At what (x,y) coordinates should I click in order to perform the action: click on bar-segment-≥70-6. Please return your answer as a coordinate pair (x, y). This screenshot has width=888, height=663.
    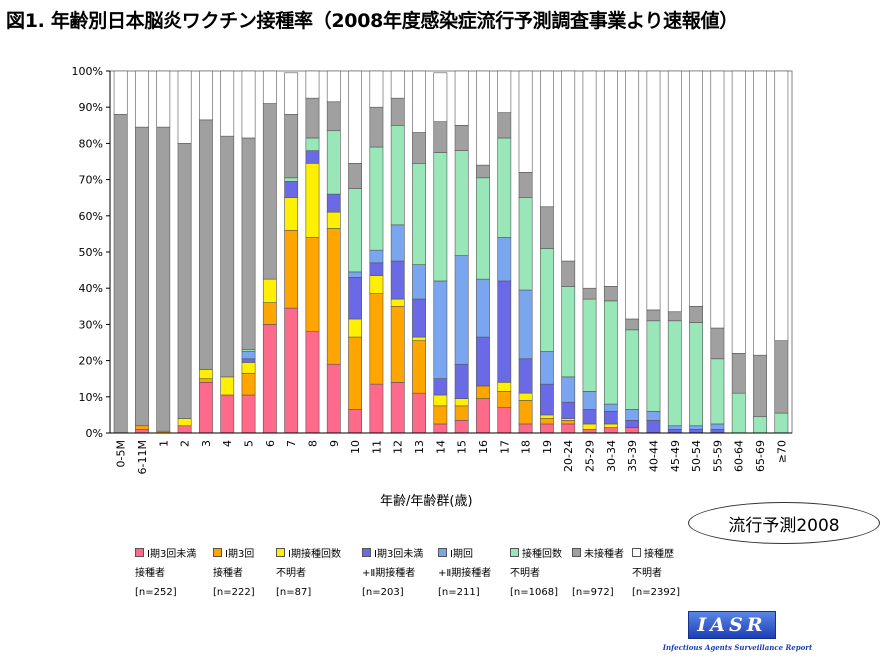
    Looking at the image, I should click on (781, 377).